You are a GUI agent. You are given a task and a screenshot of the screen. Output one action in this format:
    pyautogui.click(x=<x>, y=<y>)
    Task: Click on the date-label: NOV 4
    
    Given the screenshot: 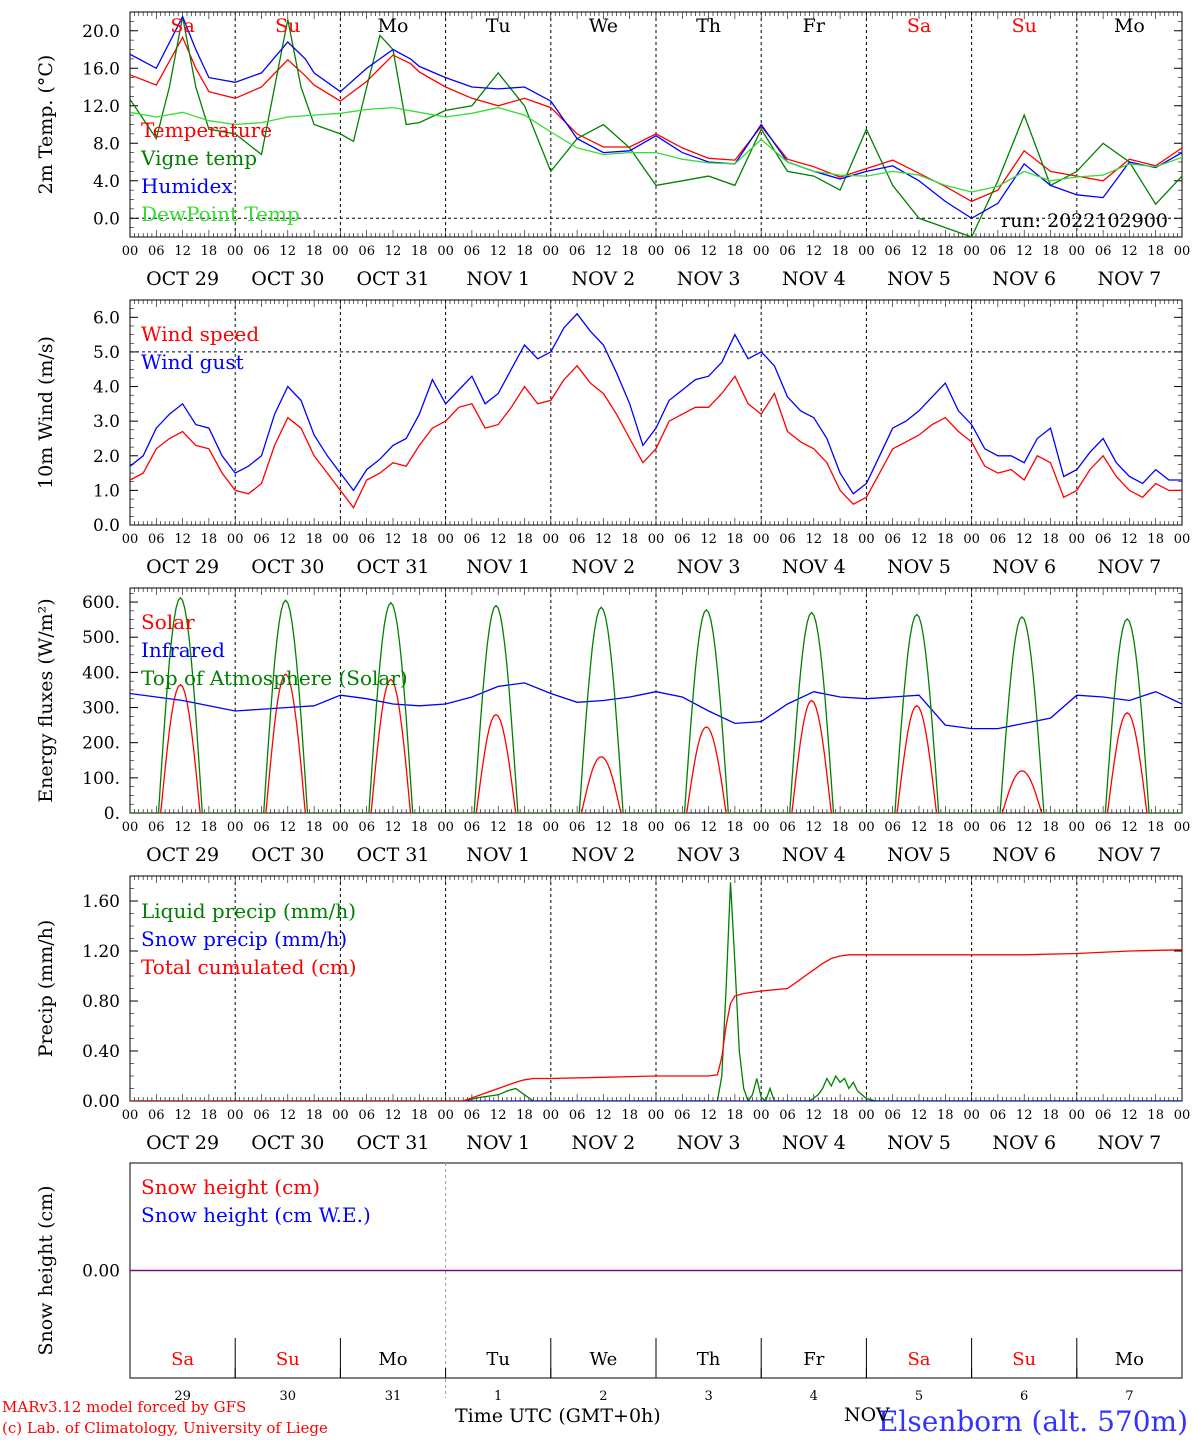 What is the action you would take?
    pyautogui.click(x=814, y=279)
    